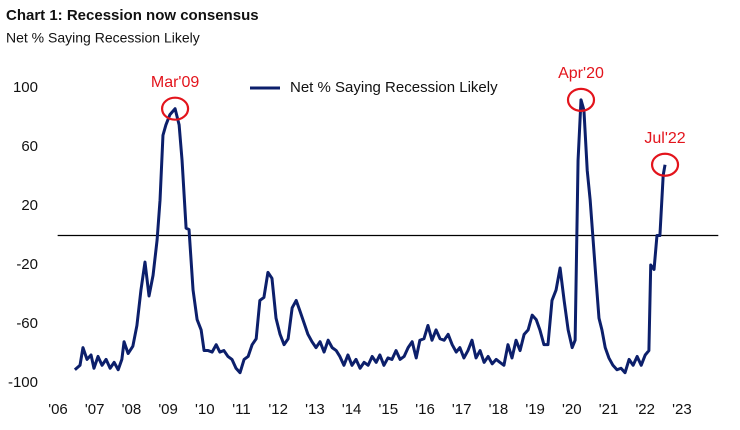 The height and width of the screenshot is (430, 740). I want to click on x-tick-label: '13, so click(315, 409).